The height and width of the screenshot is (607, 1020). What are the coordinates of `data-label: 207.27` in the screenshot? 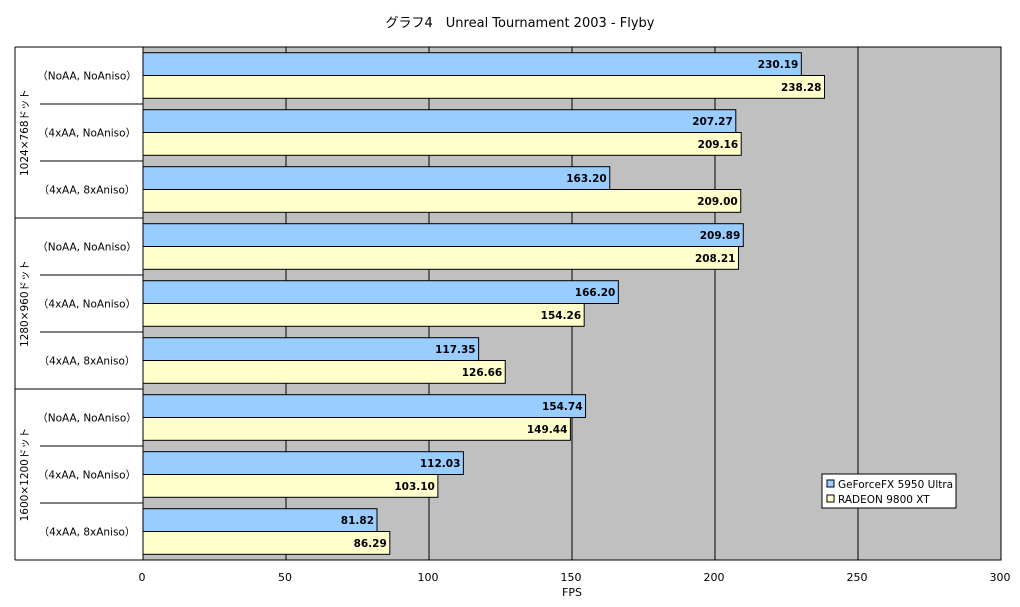 It's located at (712, 122).